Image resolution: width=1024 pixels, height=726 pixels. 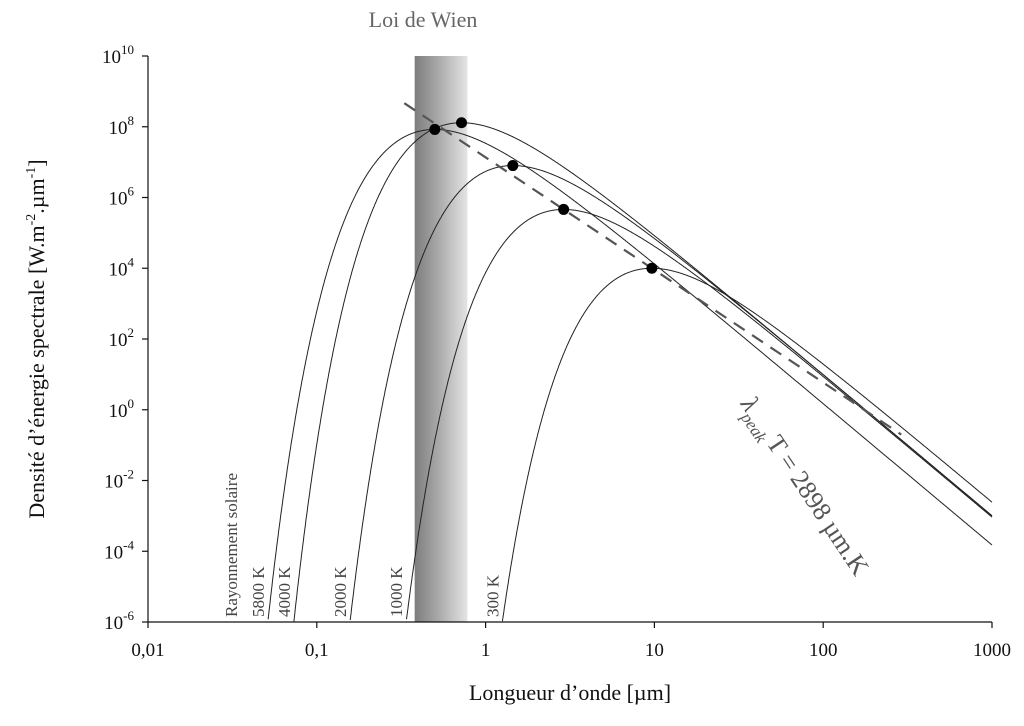 What do you see at coordinates (654, 650) in the screenshot?
I see `x-tick-label-3: 10` at bounding box center [654, 650].